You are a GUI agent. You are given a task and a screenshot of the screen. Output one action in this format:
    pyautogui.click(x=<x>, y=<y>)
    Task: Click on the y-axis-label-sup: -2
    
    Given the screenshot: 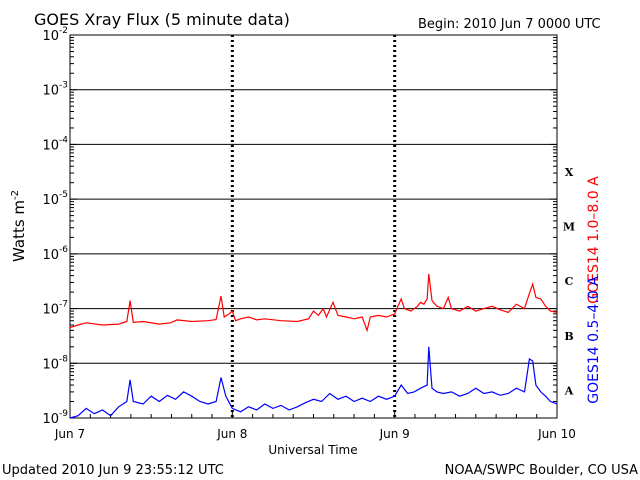 What is the action you would take?
    pyautogui.click(x=15, y=195)
    